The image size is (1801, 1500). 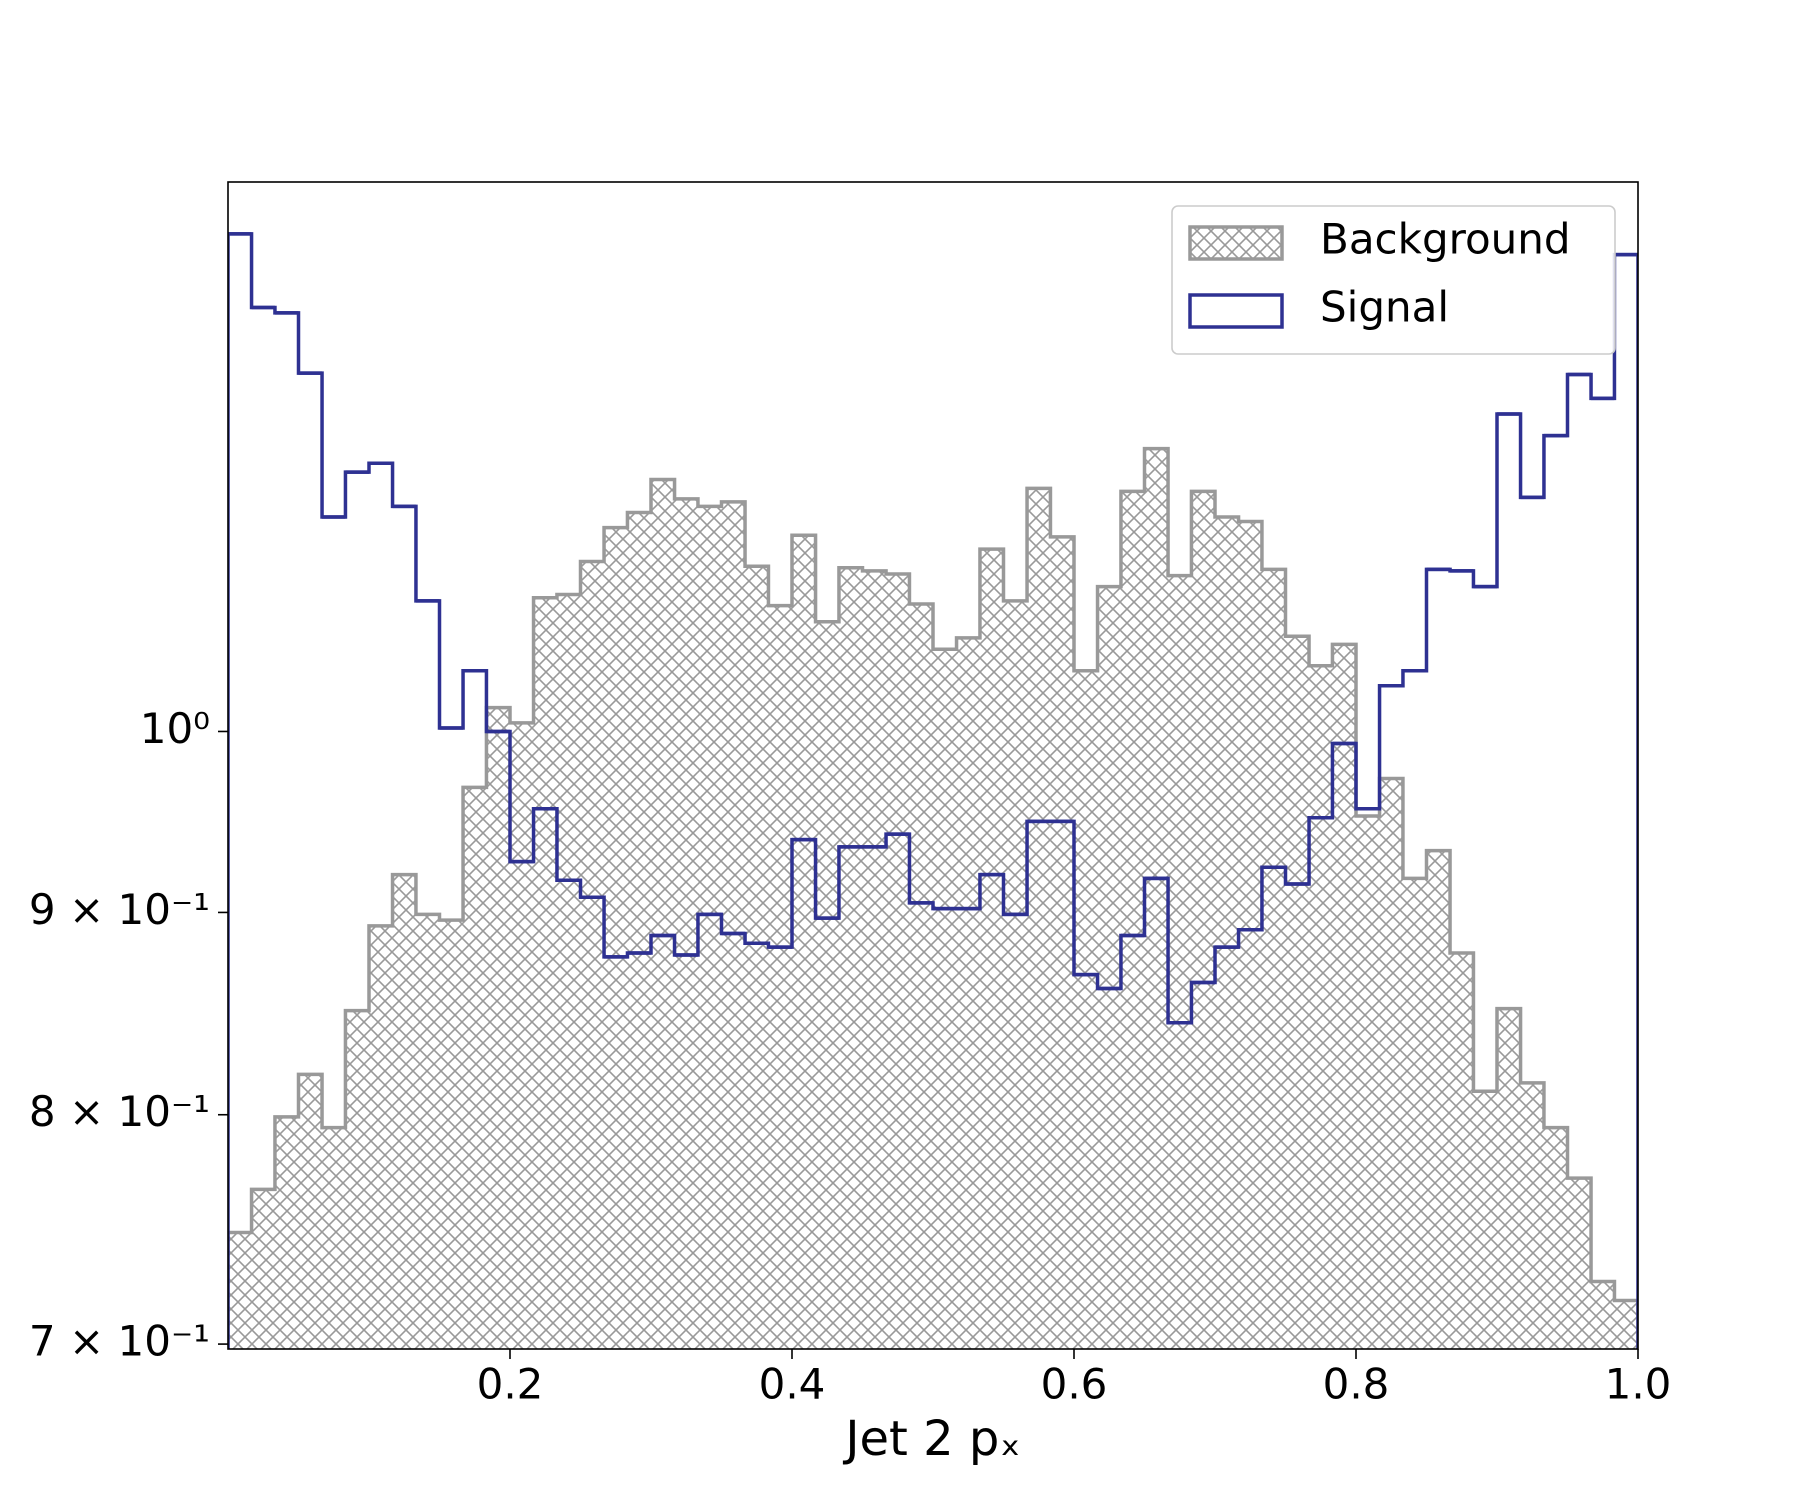 I want to click on legend-label: Background, so click(x=1445, y=239).